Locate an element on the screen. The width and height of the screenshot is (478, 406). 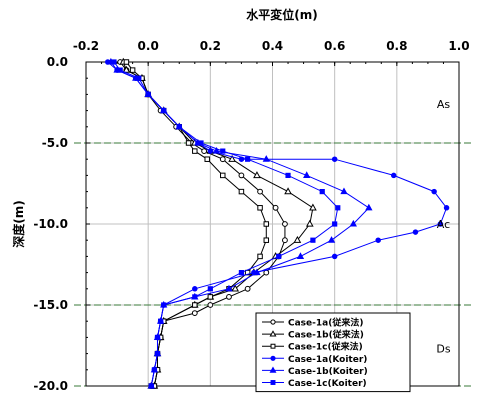
y-tick-label: -5.0 is located at coordinates (55, 143).